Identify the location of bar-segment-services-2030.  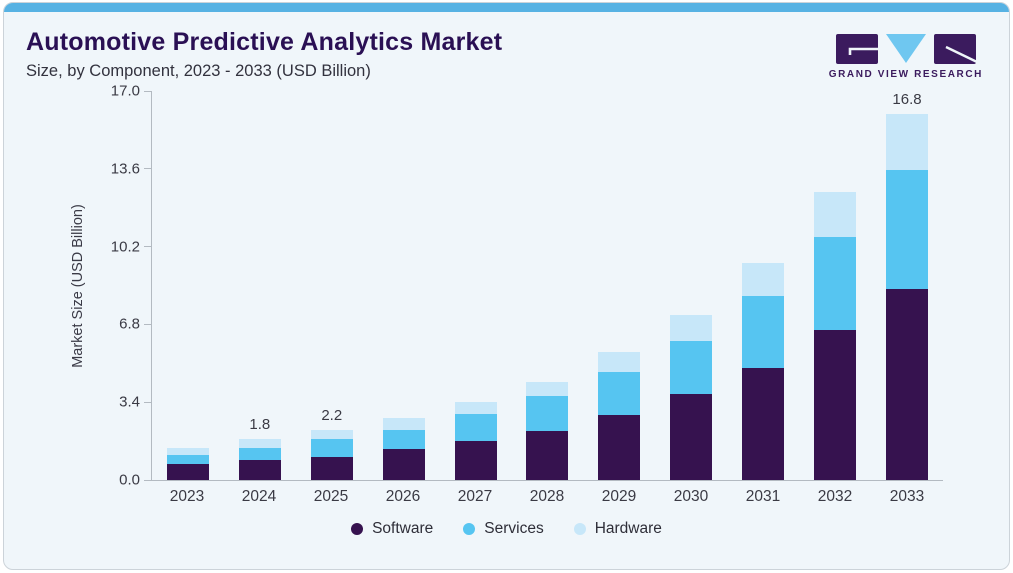
(691, 368).